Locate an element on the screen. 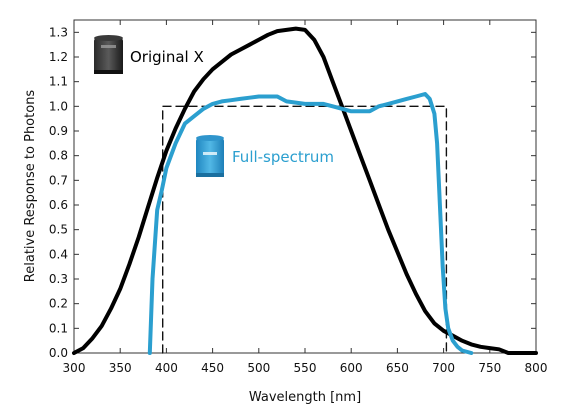 The height and width of the screenshot is (413, 565). x-tick-label: 750 is located at coordinates (489, 368).